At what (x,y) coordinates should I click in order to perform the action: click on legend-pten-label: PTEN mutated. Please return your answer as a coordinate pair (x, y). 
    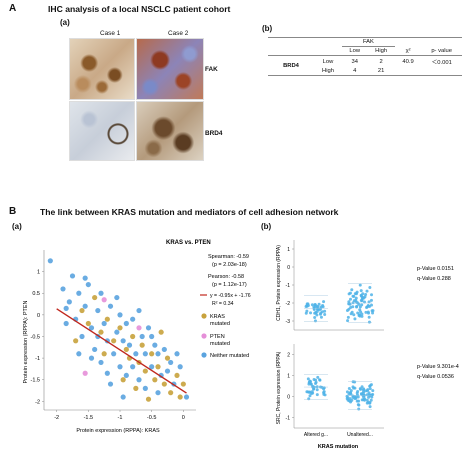
    Looking at the image, I should click on (220, 340).